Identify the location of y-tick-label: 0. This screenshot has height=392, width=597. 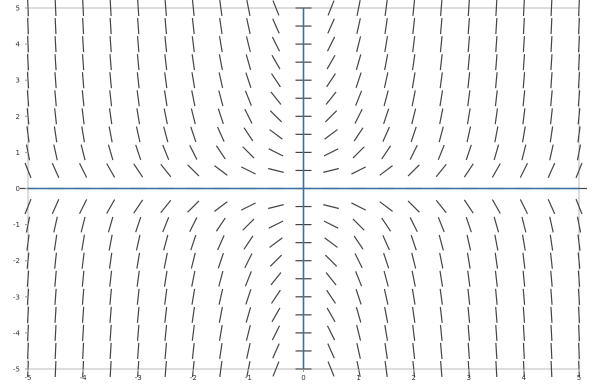
(18, 189).